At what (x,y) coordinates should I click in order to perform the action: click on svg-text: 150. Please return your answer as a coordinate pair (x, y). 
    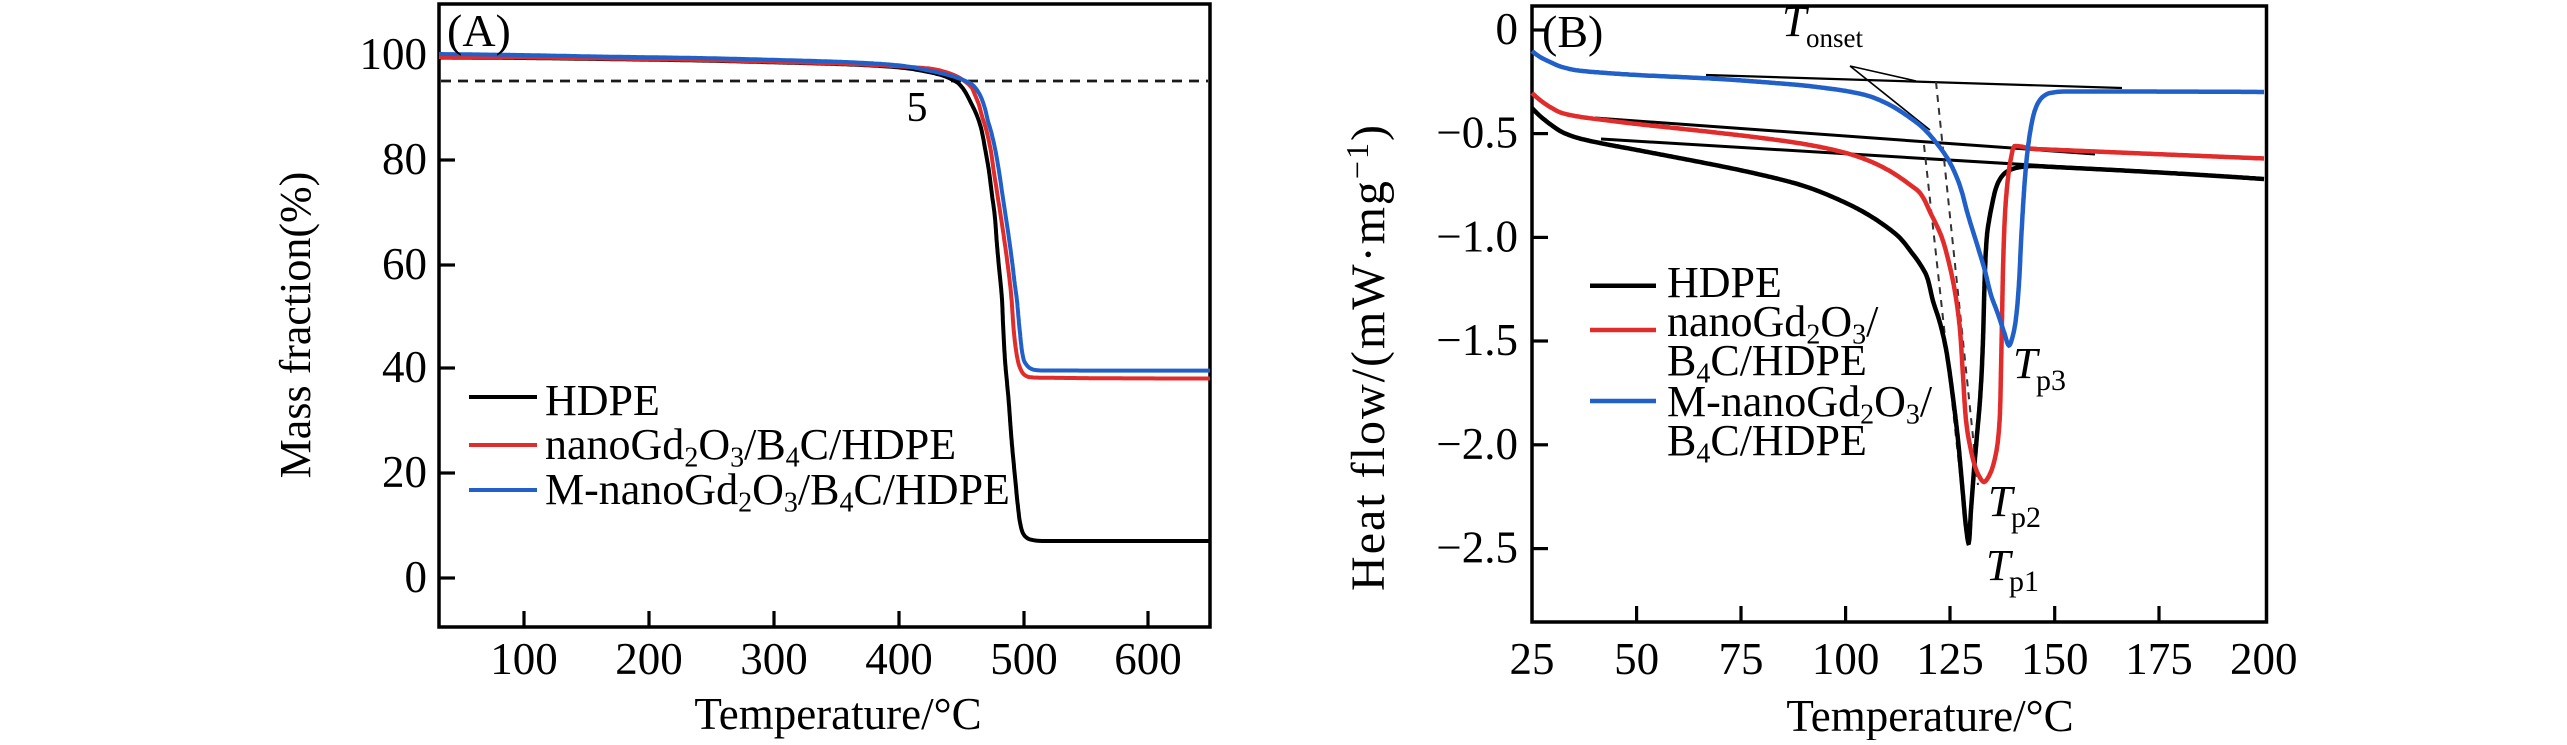
    Looking at the image, I should click on (2055, 659).